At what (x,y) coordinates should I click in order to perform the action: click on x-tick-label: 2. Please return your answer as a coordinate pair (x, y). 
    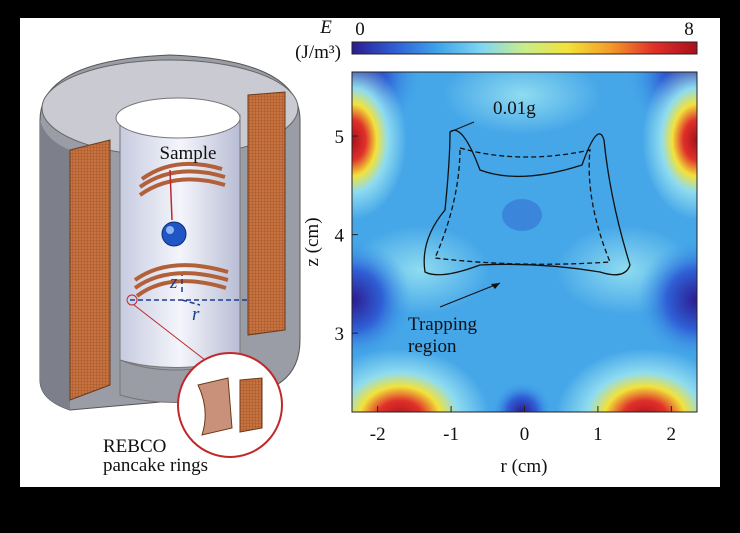
    Looking at the image, I should click on (672, 434).